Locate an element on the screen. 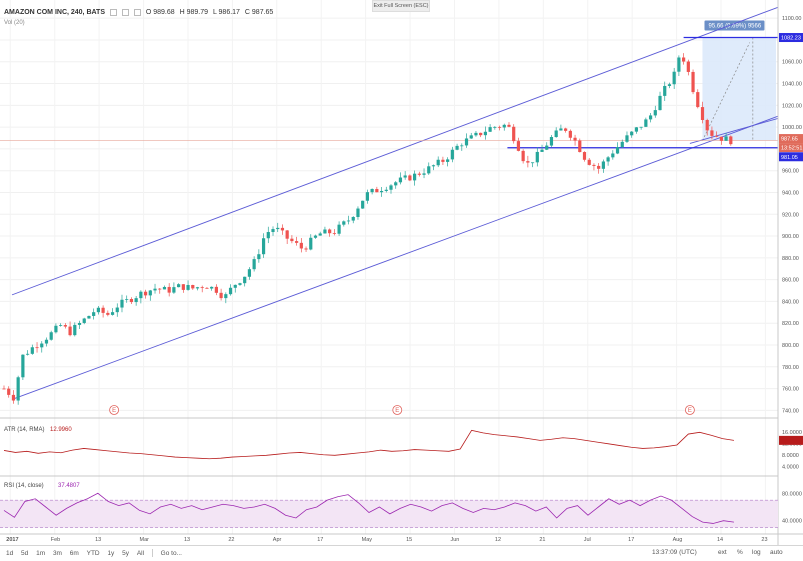  auto-toggle: auto is located at coordinates (776, 552).